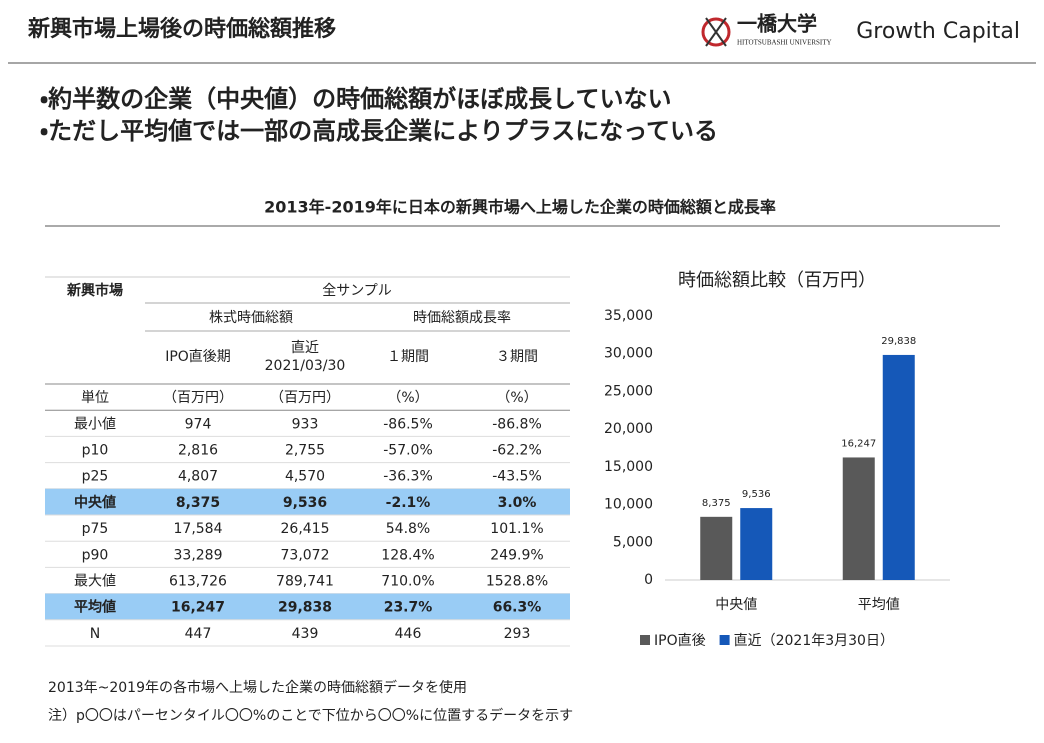  I want to click on y-tick-label: 10,000, so click(628, 505).